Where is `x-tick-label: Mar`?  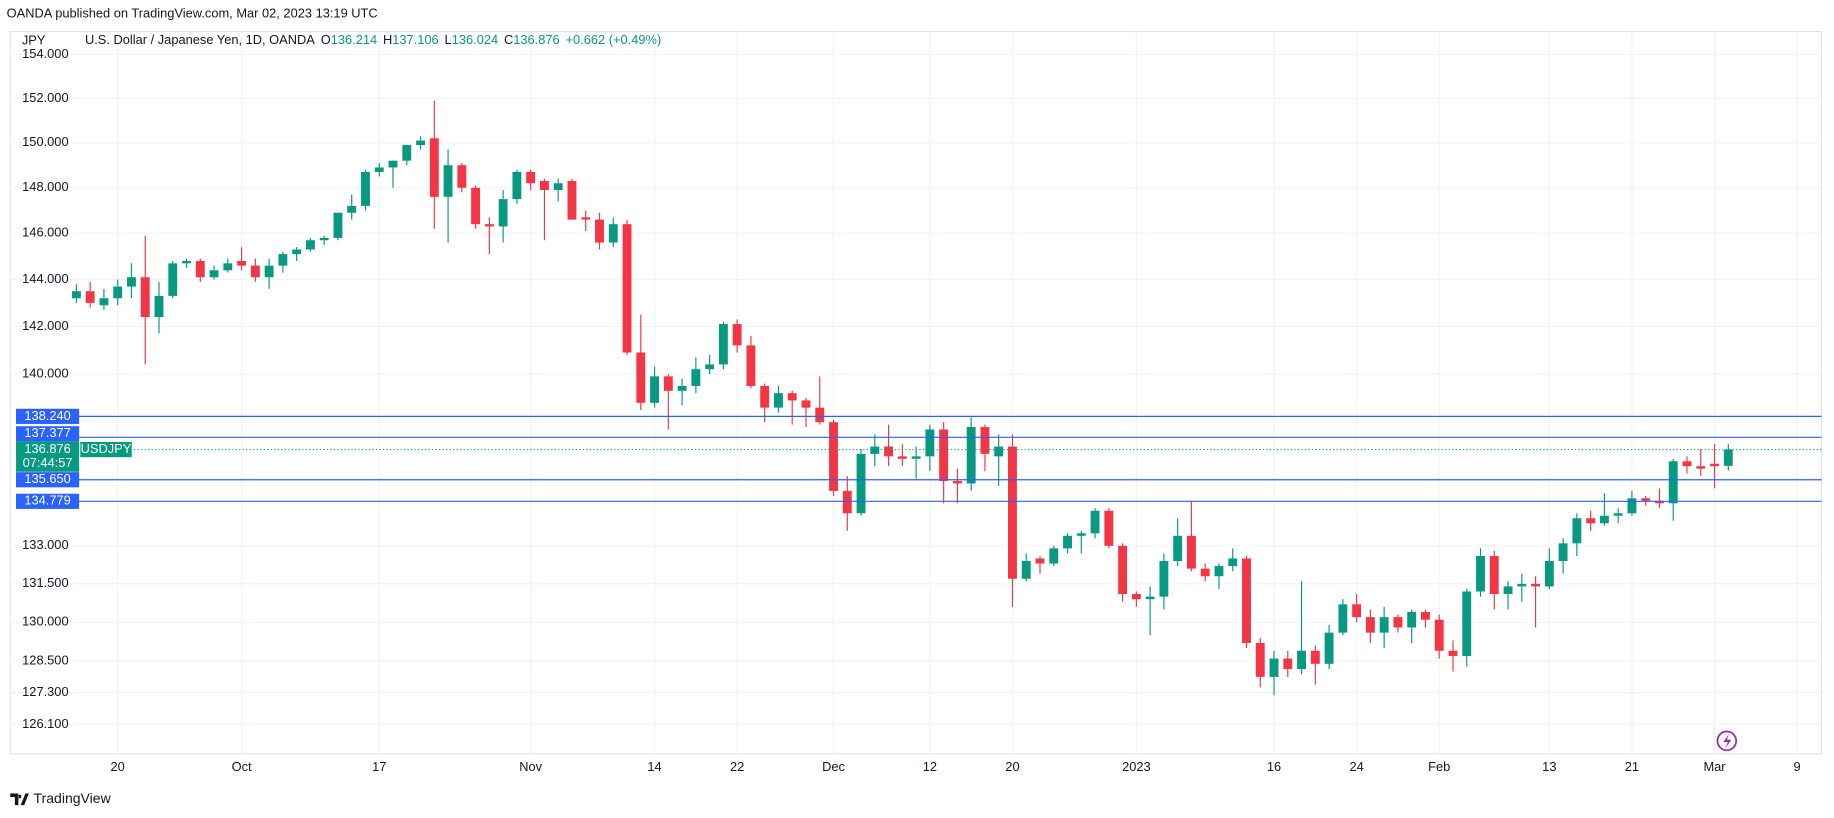 x-tick-label: Mar is located at coordinates (1714, 766).